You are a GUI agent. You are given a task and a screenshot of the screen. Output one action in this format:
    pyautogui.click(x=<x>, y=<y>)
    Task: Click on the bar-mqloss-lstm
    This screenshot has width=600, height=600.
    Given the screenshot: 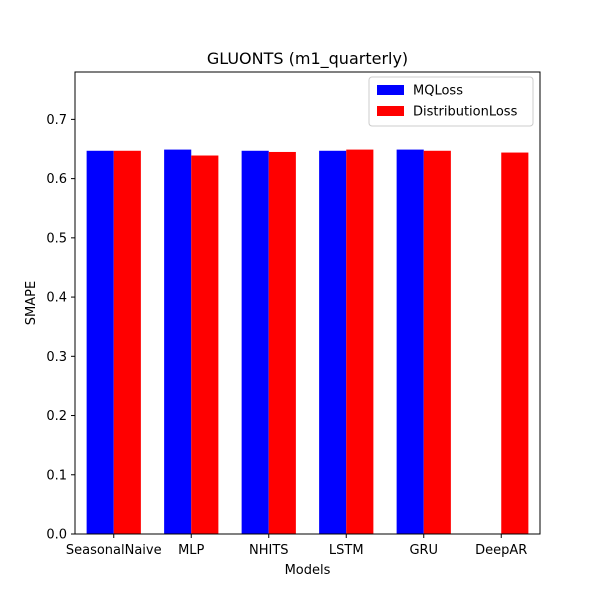 What is the action you would take?
    pyautogui.click(x=333, y=342)
    